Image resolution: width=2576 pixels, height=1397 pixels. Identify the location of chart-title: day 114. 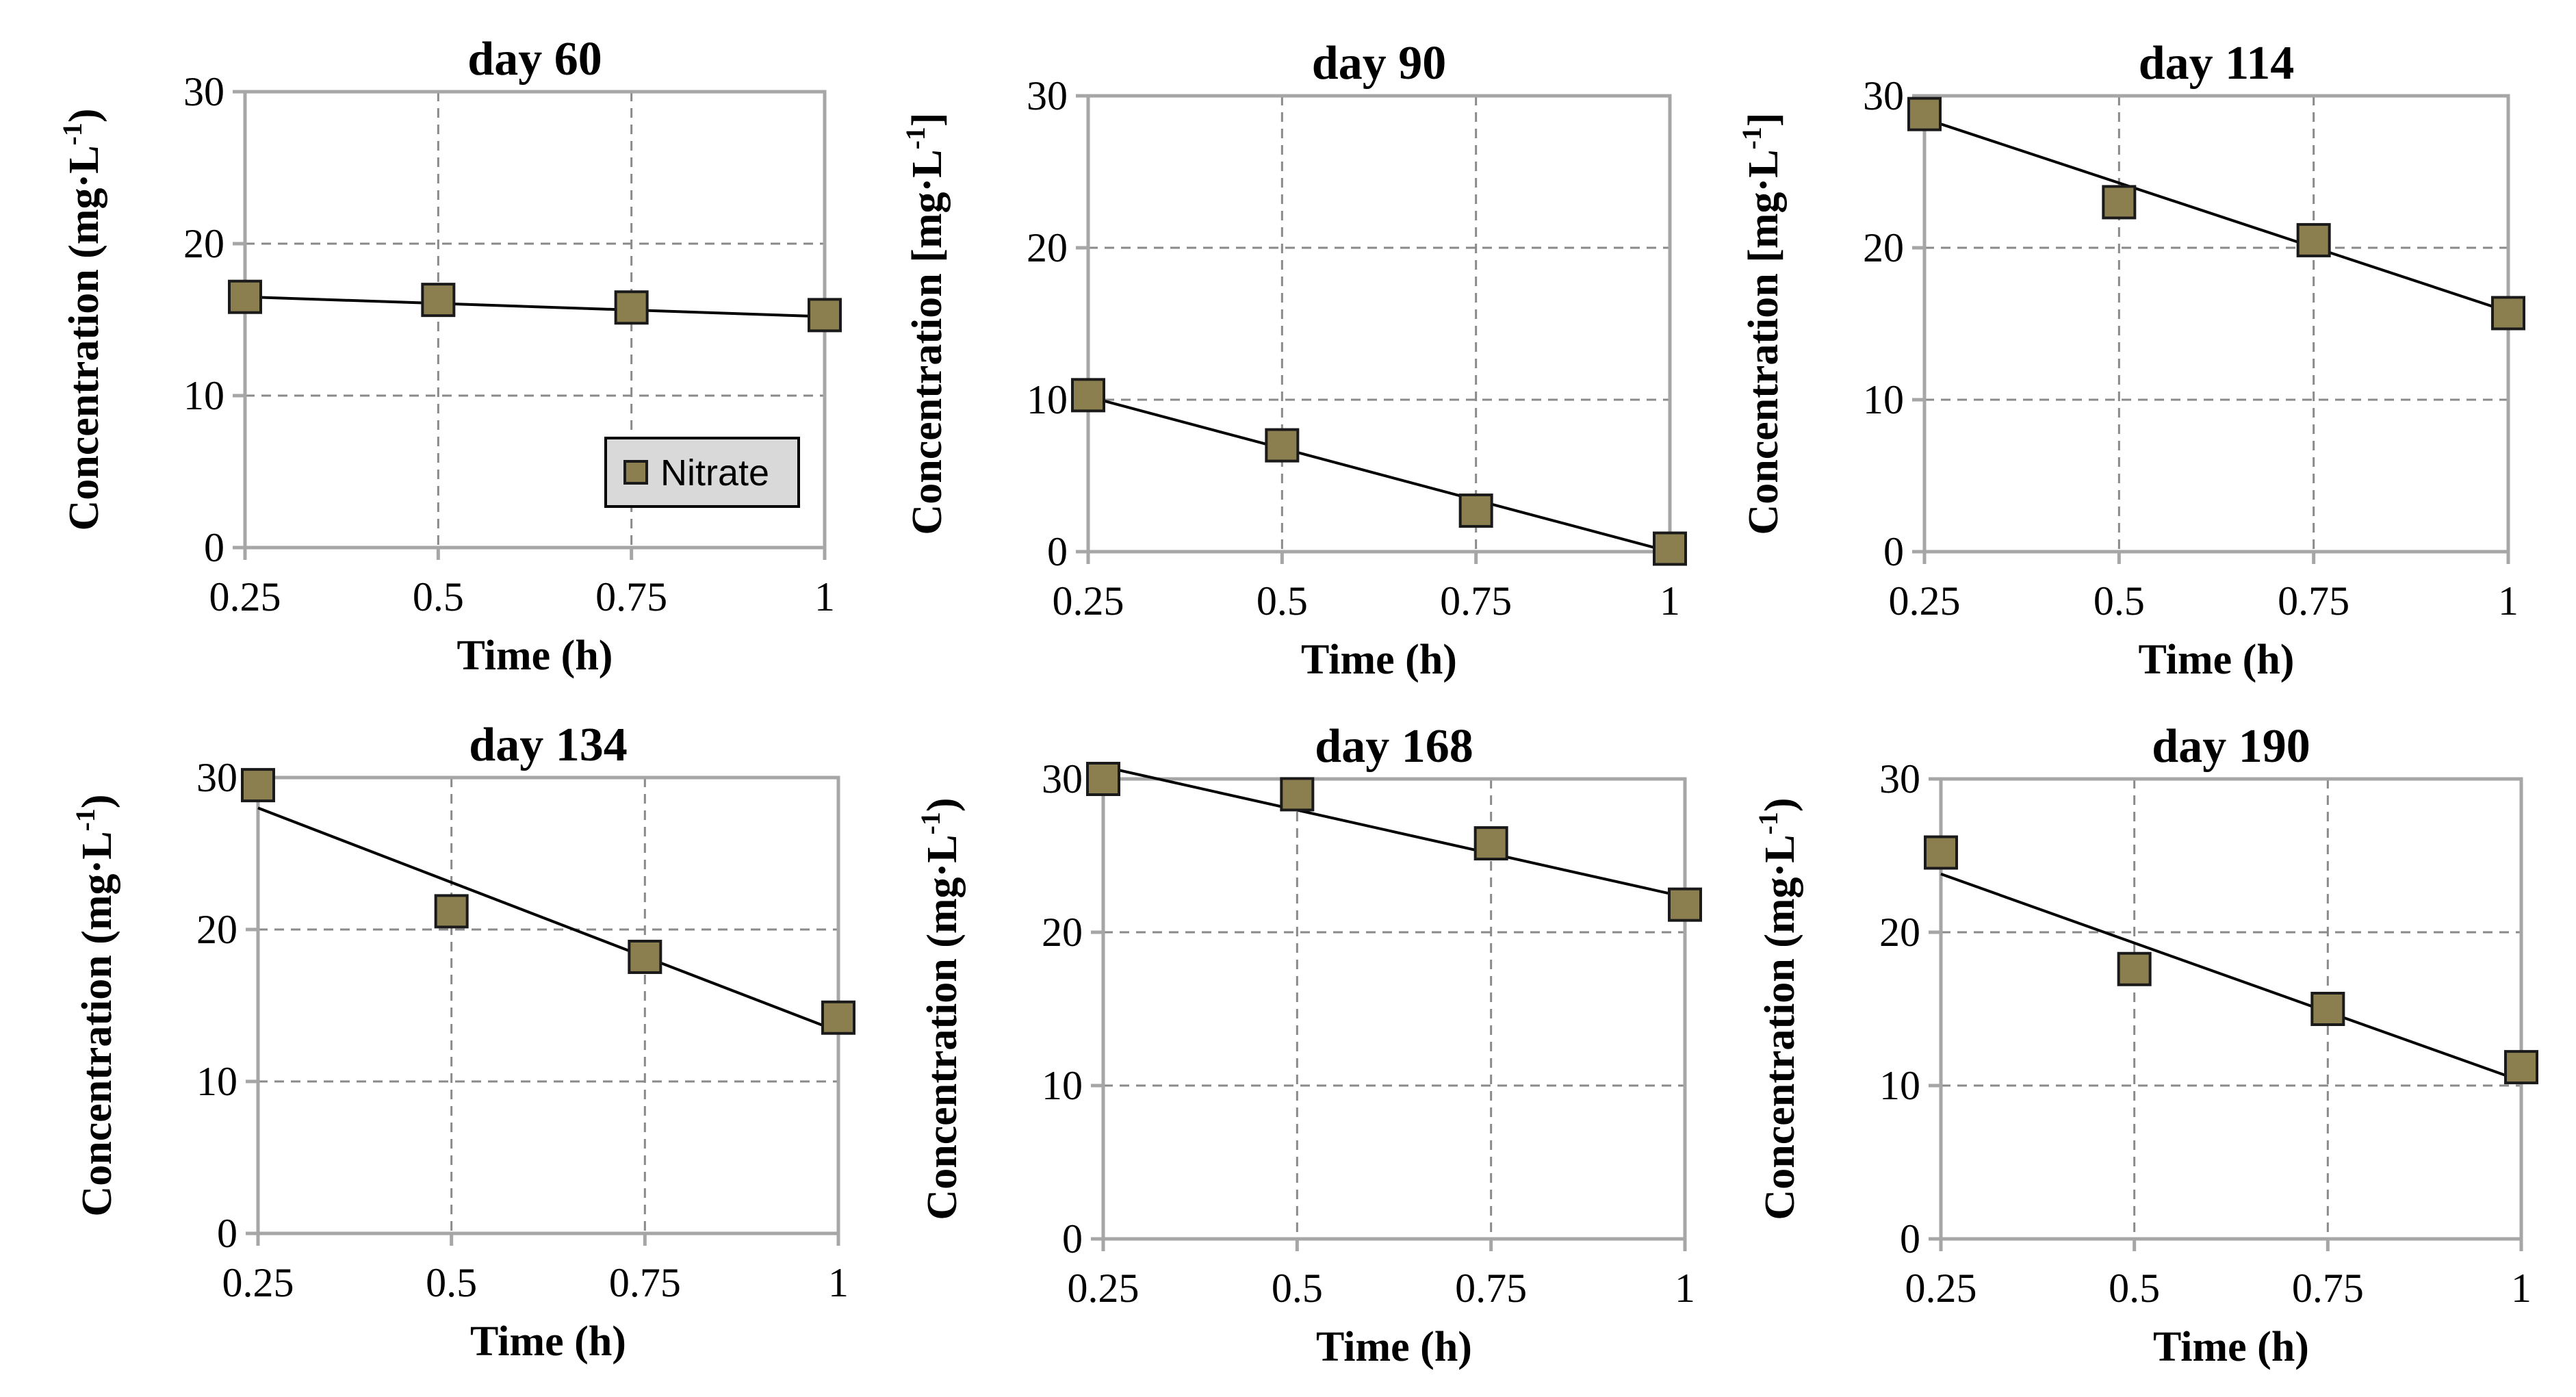
(2217, 63).